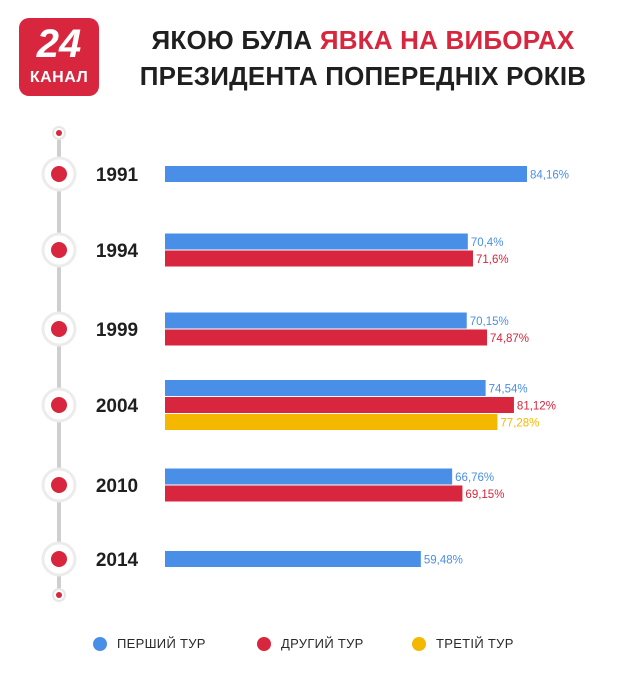 The height and width of the screenshot is (695, 620). What do you see at coordinates (509, 339) in the screenshot?
I see `value-label-1999-second-round: 74,87%` at bounding box center [509, 339].